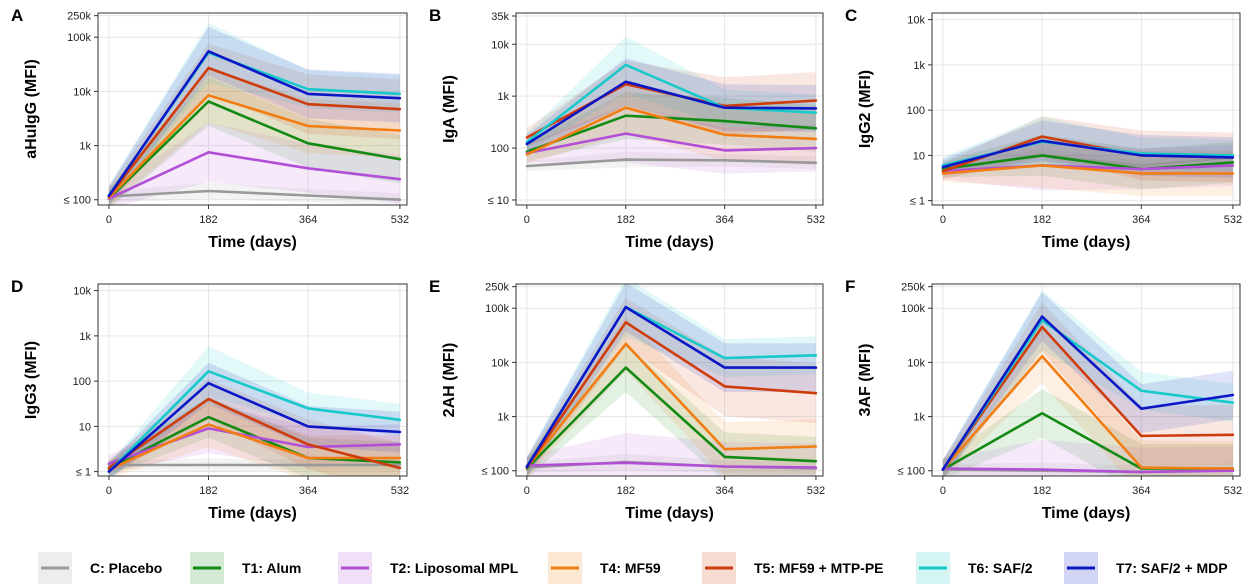 This screenshot has height=588, width=1257. I want to click on plot-background, so click(1086, 380).